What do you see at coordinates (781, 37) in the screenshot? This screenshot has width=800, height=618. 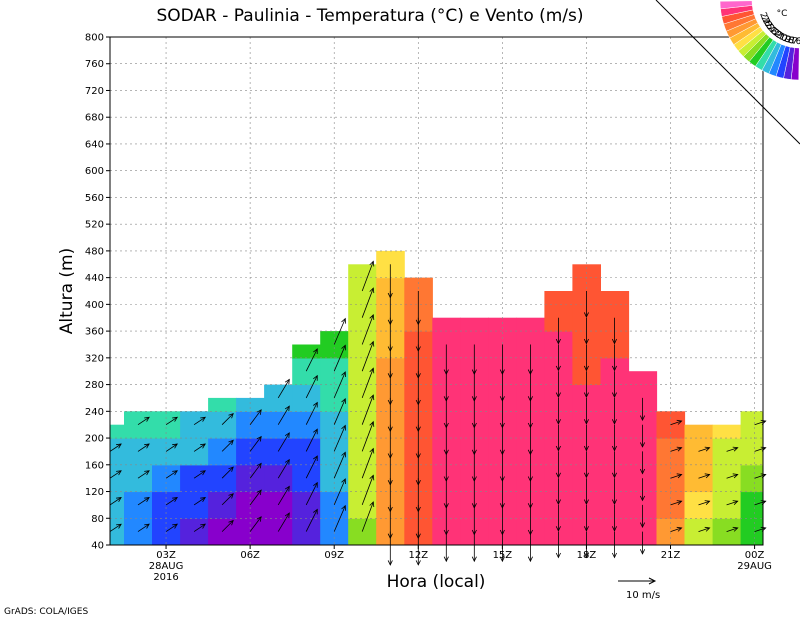 I see `colorbar-level-label: 20` at bounding box center [781, 37].